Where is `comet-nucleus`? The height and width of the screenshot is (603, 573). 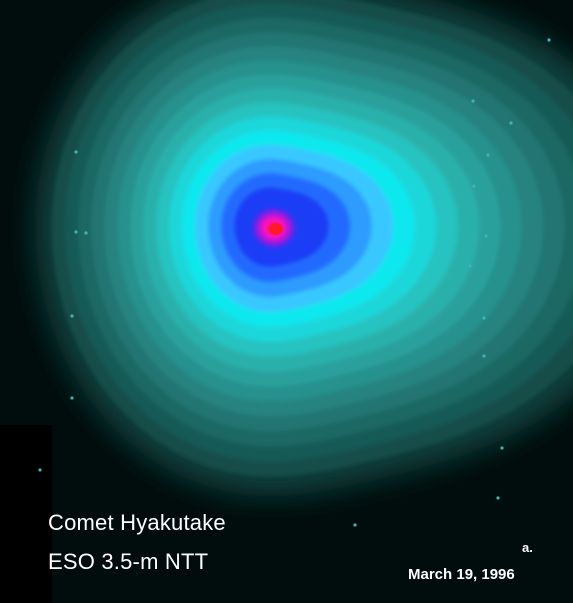 comet-nucleus is located at coordinates (274, 228).